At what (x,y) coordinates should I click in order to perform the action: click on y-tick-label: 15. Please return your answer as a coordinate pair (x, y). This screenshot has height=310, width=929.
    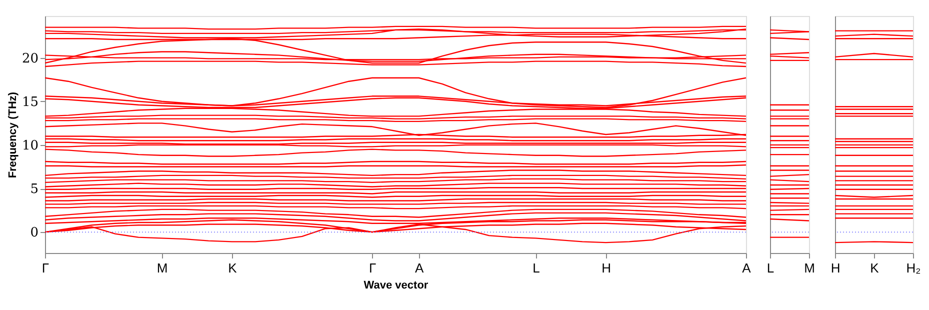
    Looking at the image, I should click on (30, 102).